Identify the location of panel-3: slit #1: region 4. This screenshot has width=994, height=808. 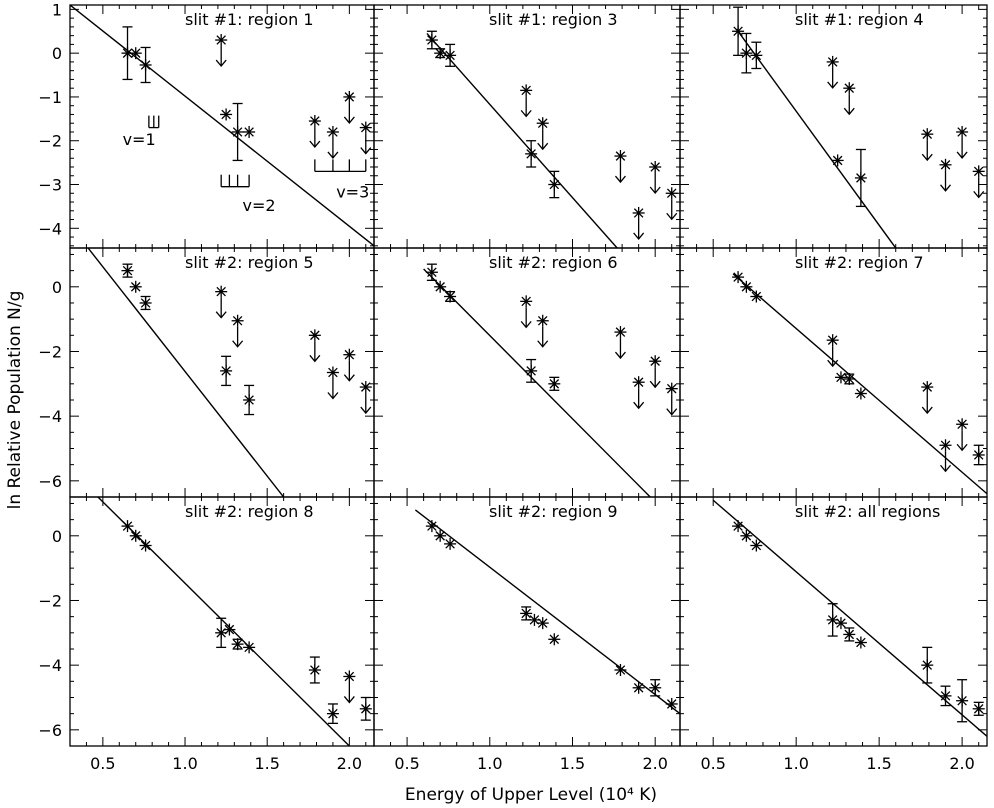
(833, 126).